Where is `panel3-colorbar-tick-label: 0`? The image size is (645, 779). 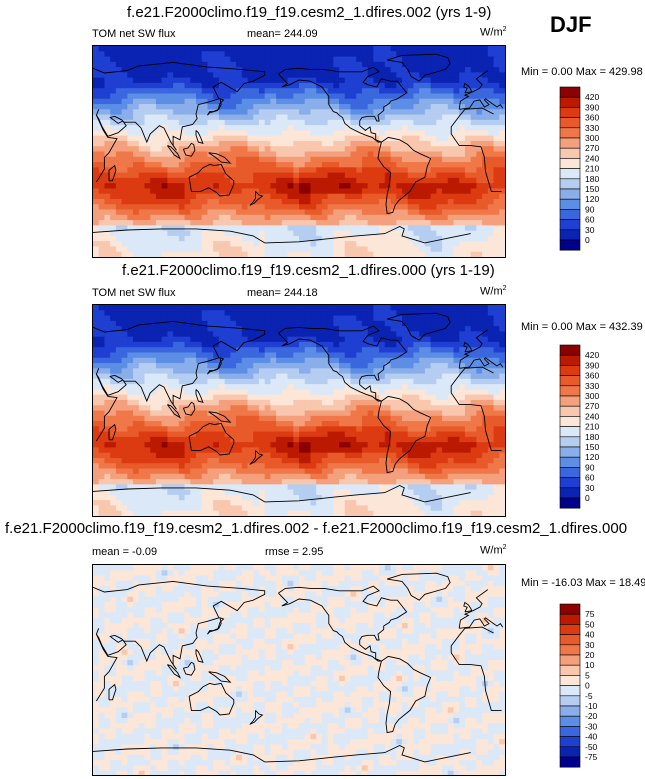
panel3-colorbar-tick-label: 0 is located at coordinates (587, 686).